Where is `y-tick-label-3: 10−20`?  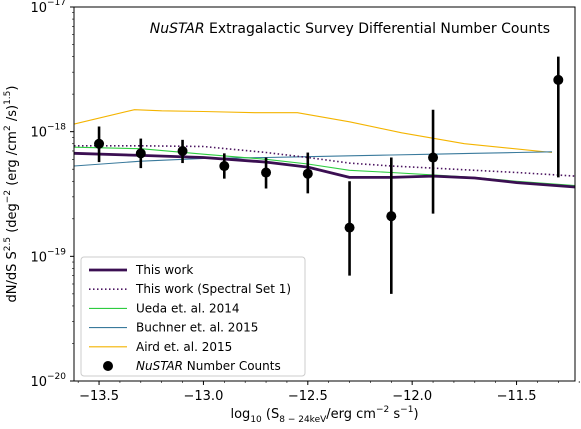
y-tick-label-3: 10−20 is located at coordinates (48, 381).